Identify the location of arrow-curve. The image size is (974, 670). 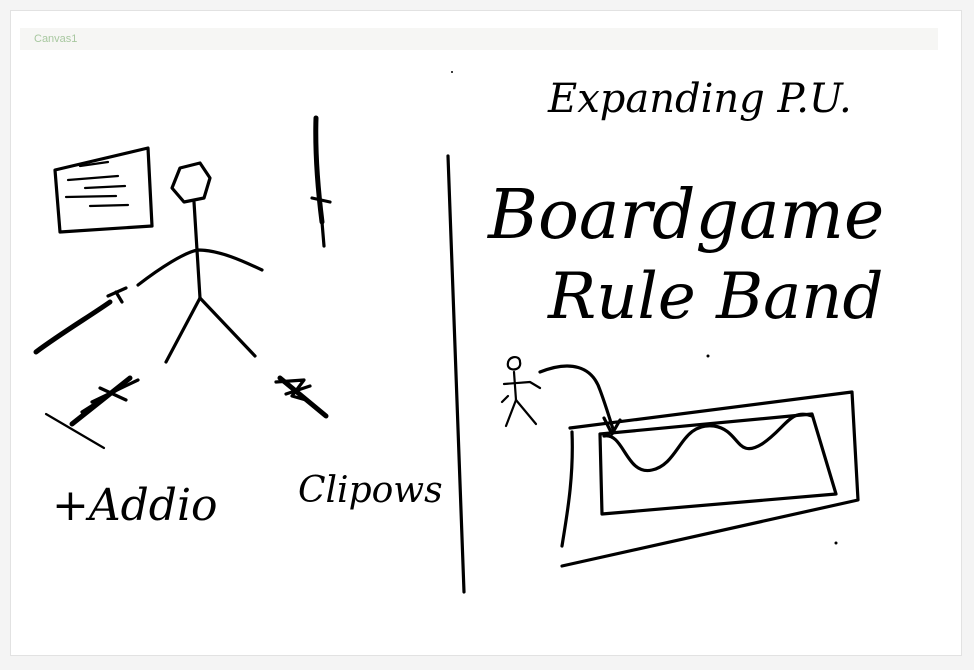
(577, 399).